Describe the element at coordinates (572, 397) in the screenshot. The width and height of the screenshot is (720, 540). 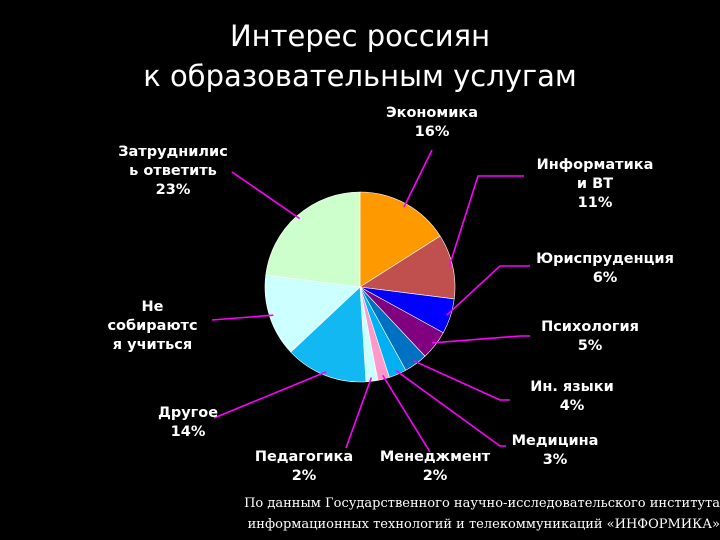
I see `slice-label-5: Ин. языки 4%` at that location.